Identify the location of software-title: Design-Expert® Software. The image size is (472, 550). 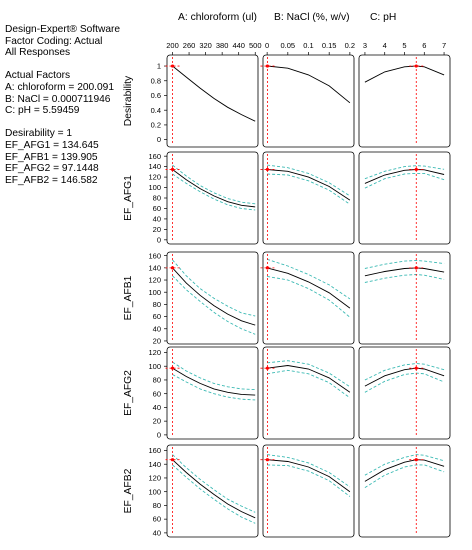
(63, 29).